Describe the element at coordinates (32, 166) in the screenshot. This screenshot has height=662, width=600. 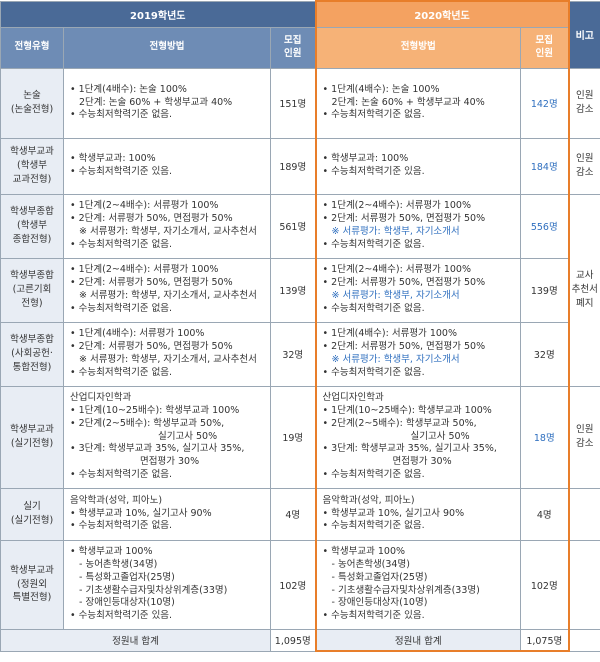
I see `type-label: (학생부` at that location.